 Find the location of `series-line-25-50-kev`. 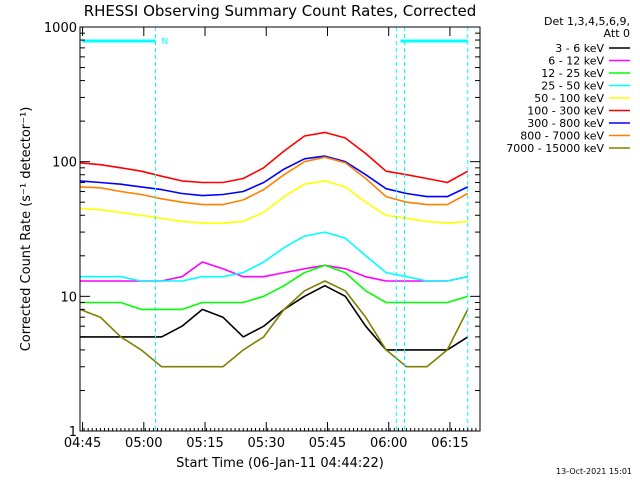

series-line-25-50-kev is located at coordinates (274, 256).